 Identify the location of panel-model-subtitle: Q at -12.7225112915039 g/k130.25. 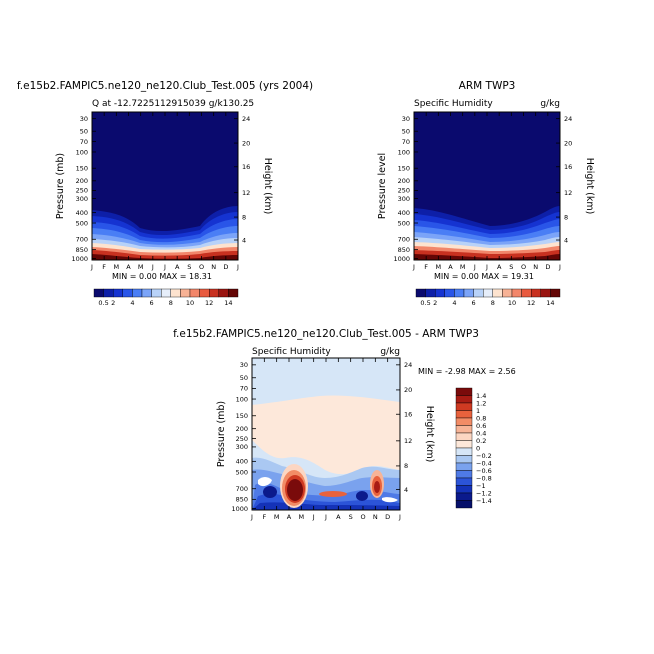
(173, 104).